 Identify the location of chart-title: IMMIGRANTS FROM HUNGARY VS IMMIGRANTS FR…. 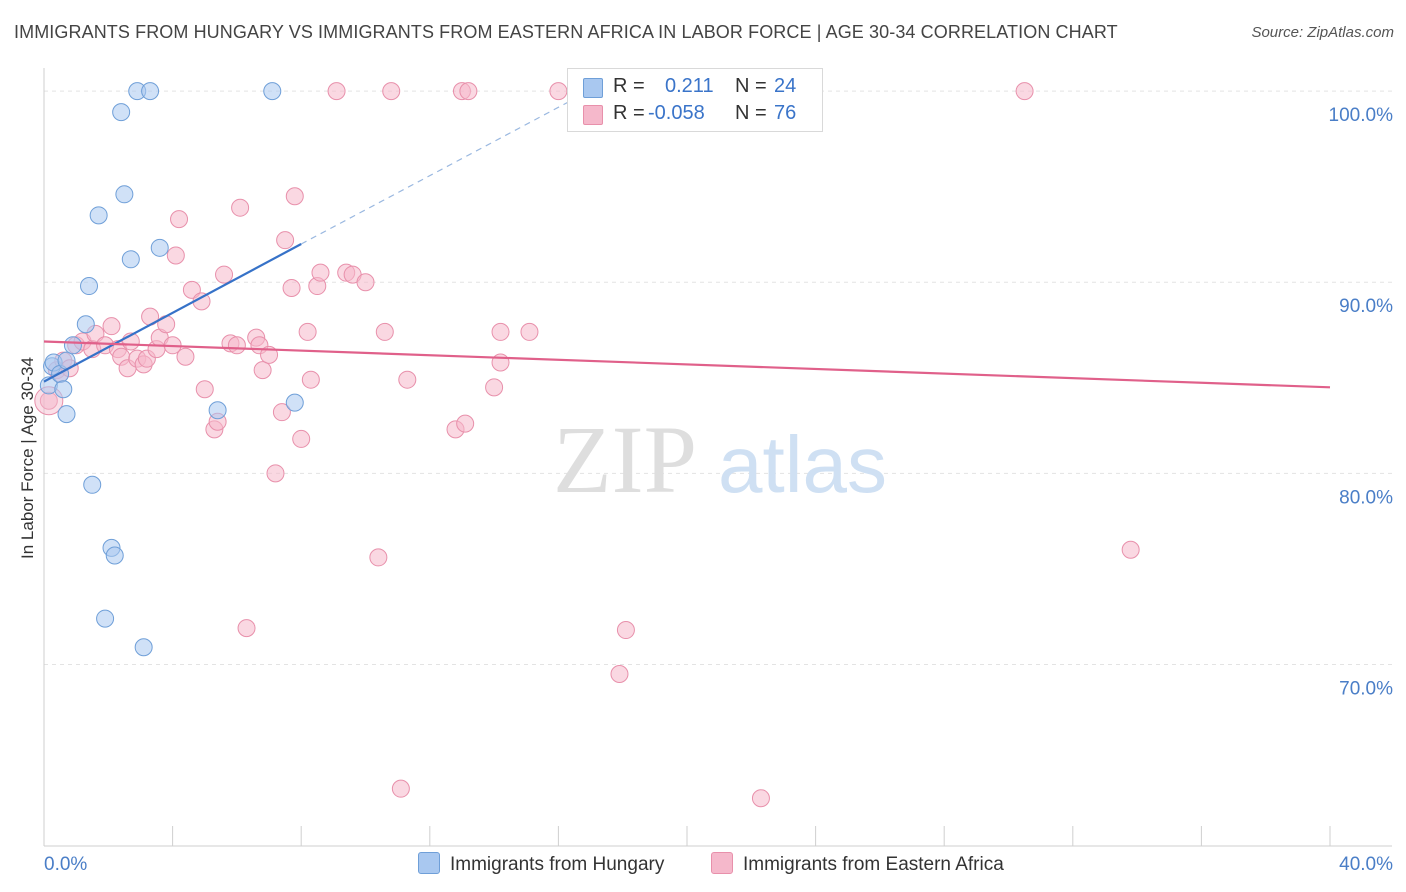
(566, 32).